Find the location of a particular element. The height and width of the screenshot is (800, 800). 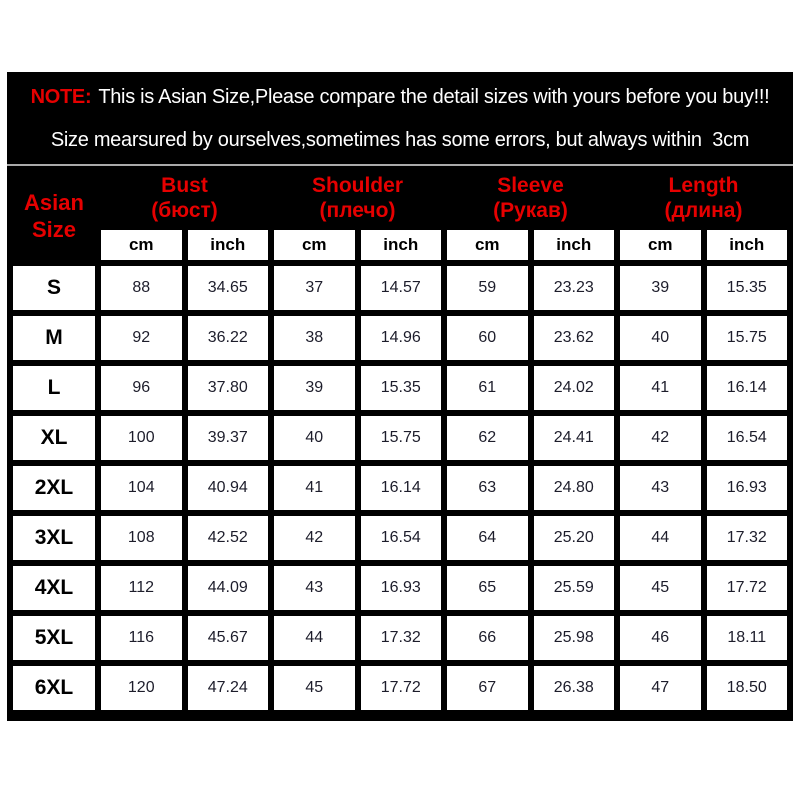

table-row: S 88 34.65 37 14.57 59 23.23 39 15.35 is located at coordinates (400, 288).